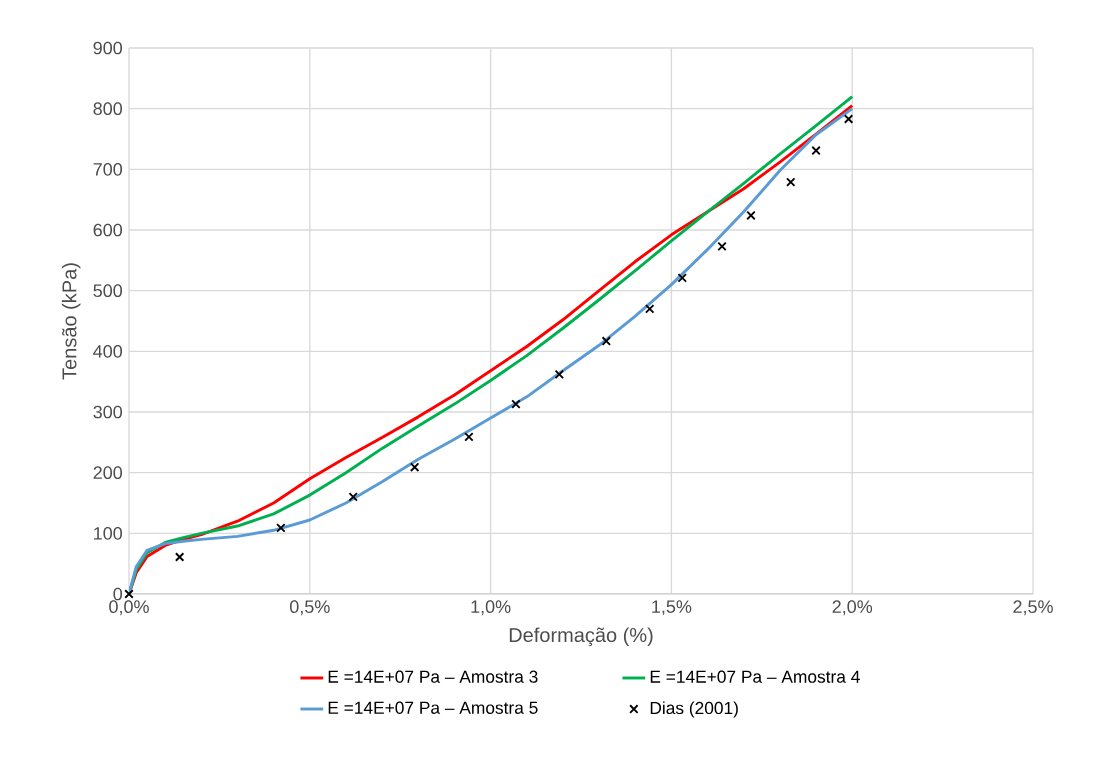  I want to click on x-tick-label: 0,5%, so click(310, 608).